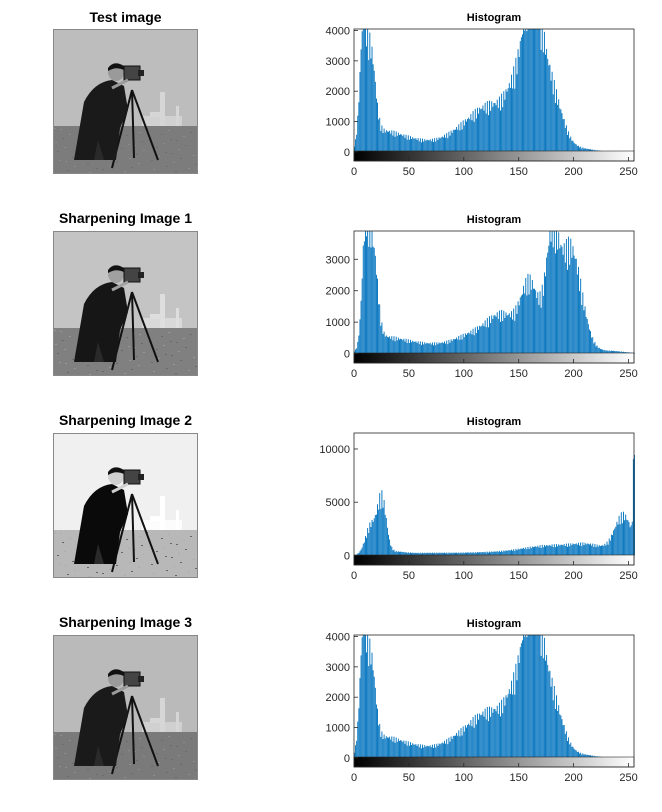 The height and width of the screenshot is (812, 662). What do you see at coordinates (464, 374) in the screenshot?
I see `x-tick-label: 100` at bounding box center [464, 374].